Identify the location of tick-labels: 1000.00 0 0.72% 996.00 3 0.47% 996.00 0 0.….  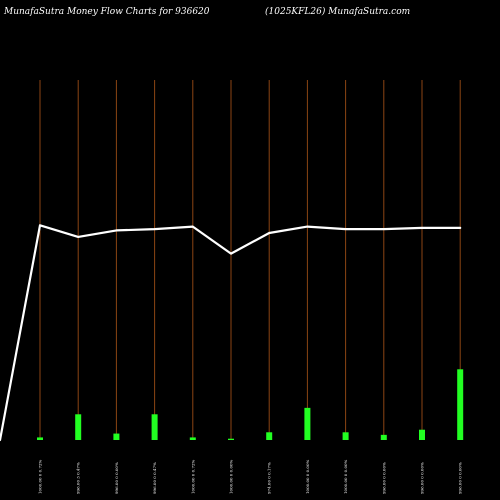
(250, 476).